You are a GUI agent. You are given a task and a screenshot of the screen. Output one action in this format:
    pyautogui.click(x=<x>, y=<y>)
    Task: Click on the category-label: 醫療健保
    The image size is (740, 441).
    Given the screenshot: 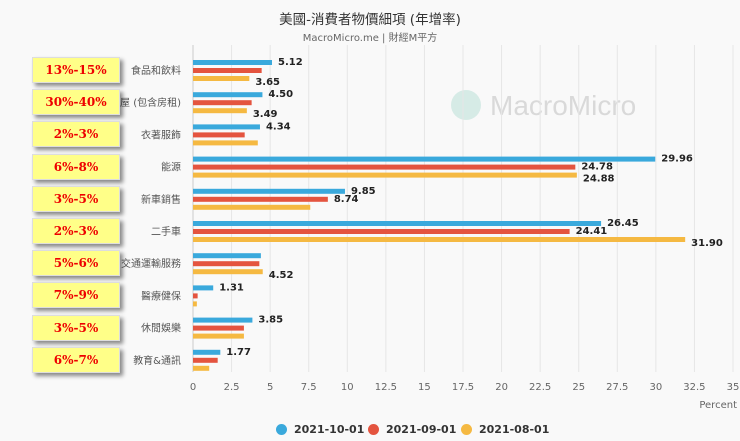 What is the action you would take?
    pyautogui.click(x=161, y=295)
    